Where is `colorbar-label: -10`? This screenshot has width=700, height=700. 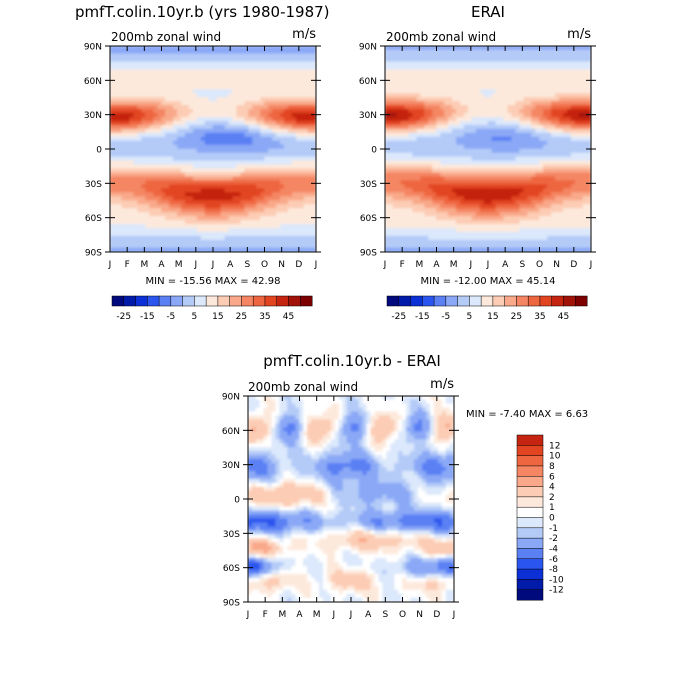
colorbar-label: -10 is located at coordinates (556, 580).